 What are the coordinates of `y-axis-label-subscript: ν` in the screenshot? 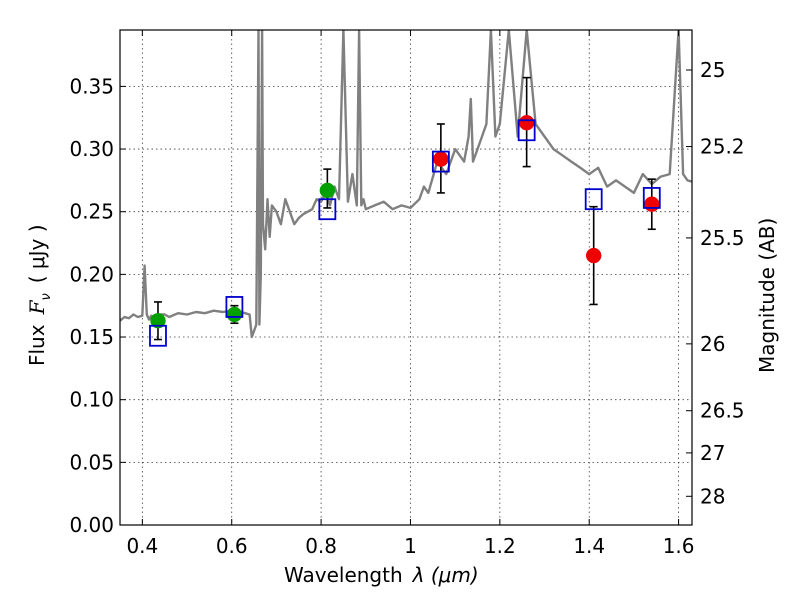 It's located at (46, 296).